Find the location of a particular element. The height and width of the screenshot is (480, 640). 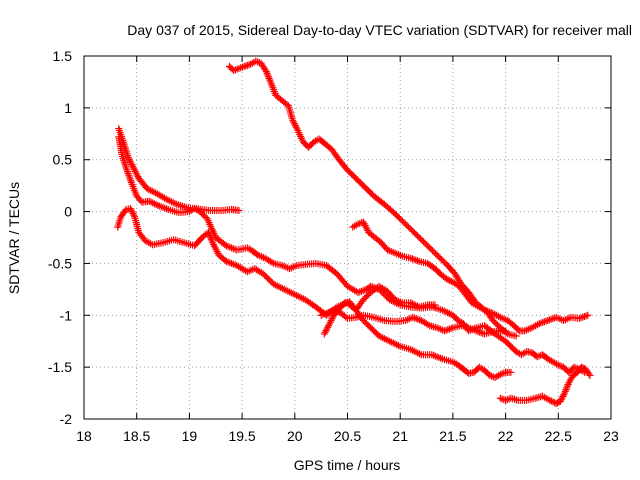

y-tick-label: 0 is located at coordinates (68, 212).